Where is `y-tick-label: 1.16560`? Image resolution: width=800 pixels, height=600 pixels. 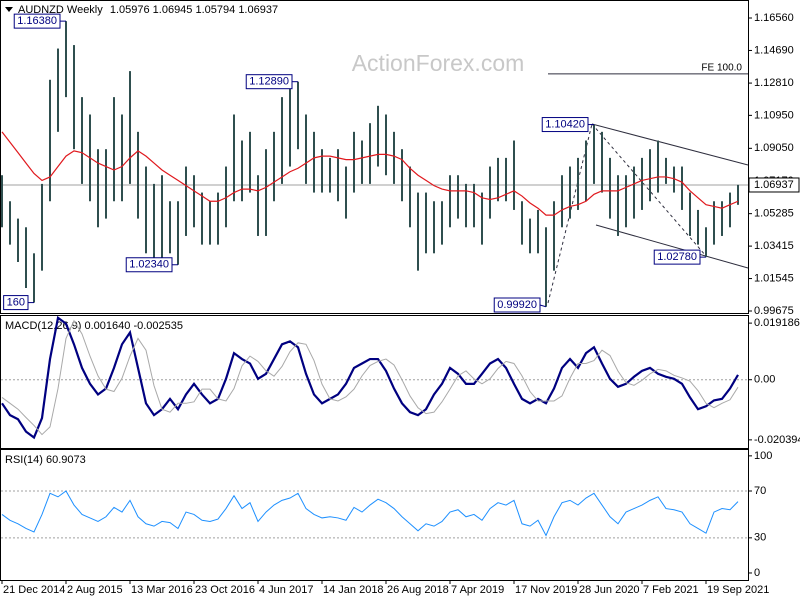 y-tick-label: 1.16560 is located at coordinates (774, 18).